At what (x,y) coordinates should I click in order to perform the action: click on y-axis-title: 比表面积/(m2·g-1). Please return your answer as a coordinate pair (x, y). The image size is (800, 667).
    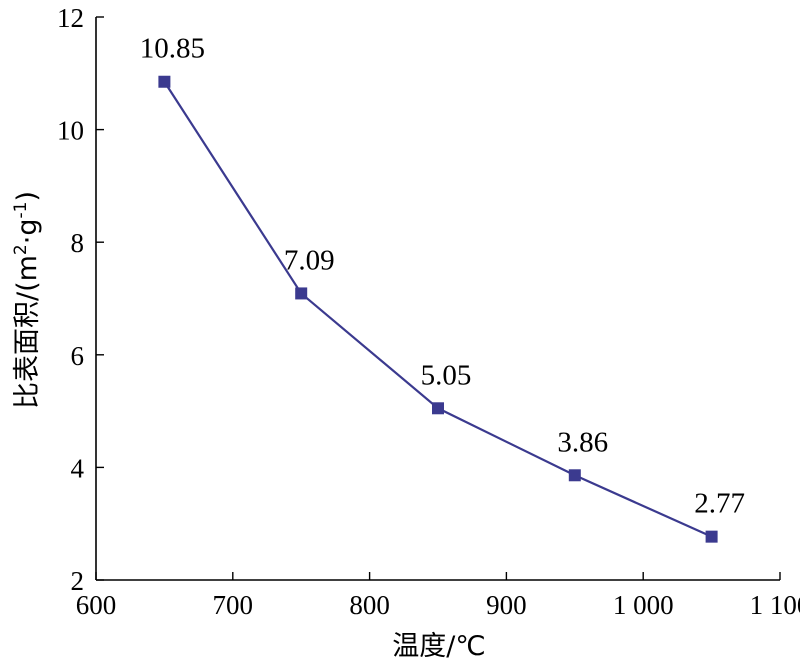
    Looking at the image, I should click on (27, 300).